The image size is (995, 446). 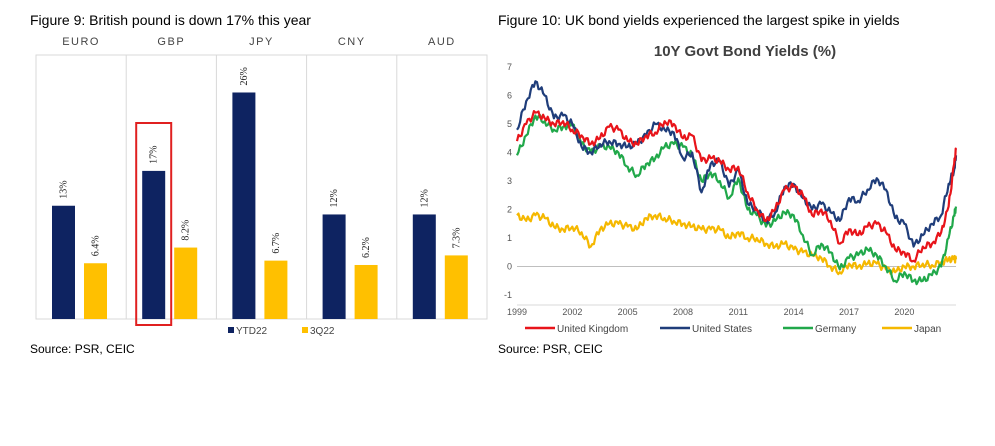 What do you see at coordinates (305, 330) in the screenshot?
I see `legend-swatch-3q22` at bounding box center [305, 330].